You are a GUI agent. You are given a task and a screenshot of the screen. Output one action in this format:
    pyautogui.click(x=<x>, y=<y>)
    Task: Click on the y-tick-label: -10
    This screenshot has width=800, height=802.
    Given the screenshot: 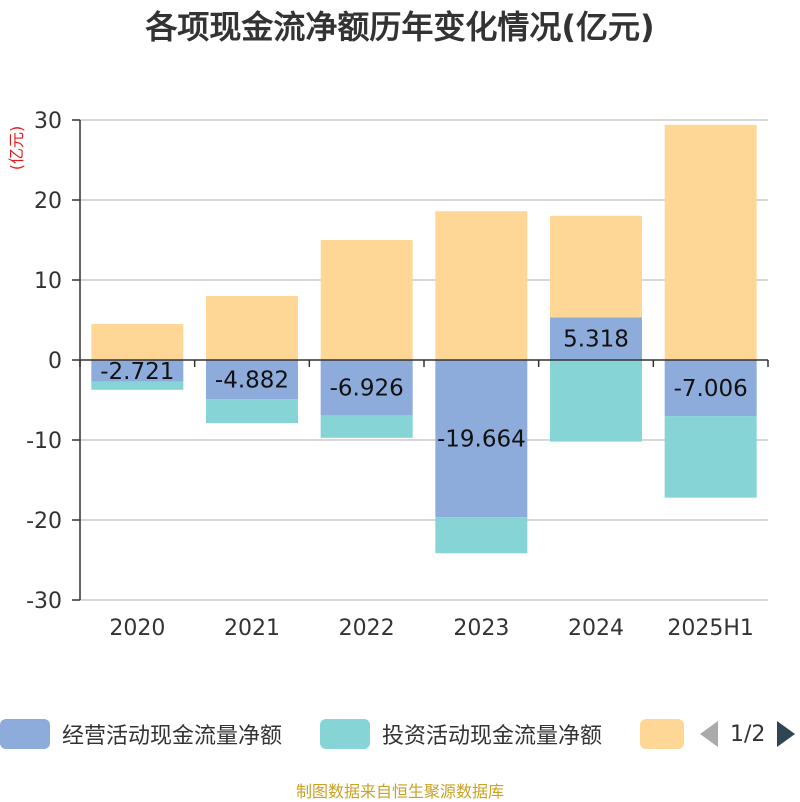 What is the action you would take?
    pyautogui.click(x=44, y=441)
    